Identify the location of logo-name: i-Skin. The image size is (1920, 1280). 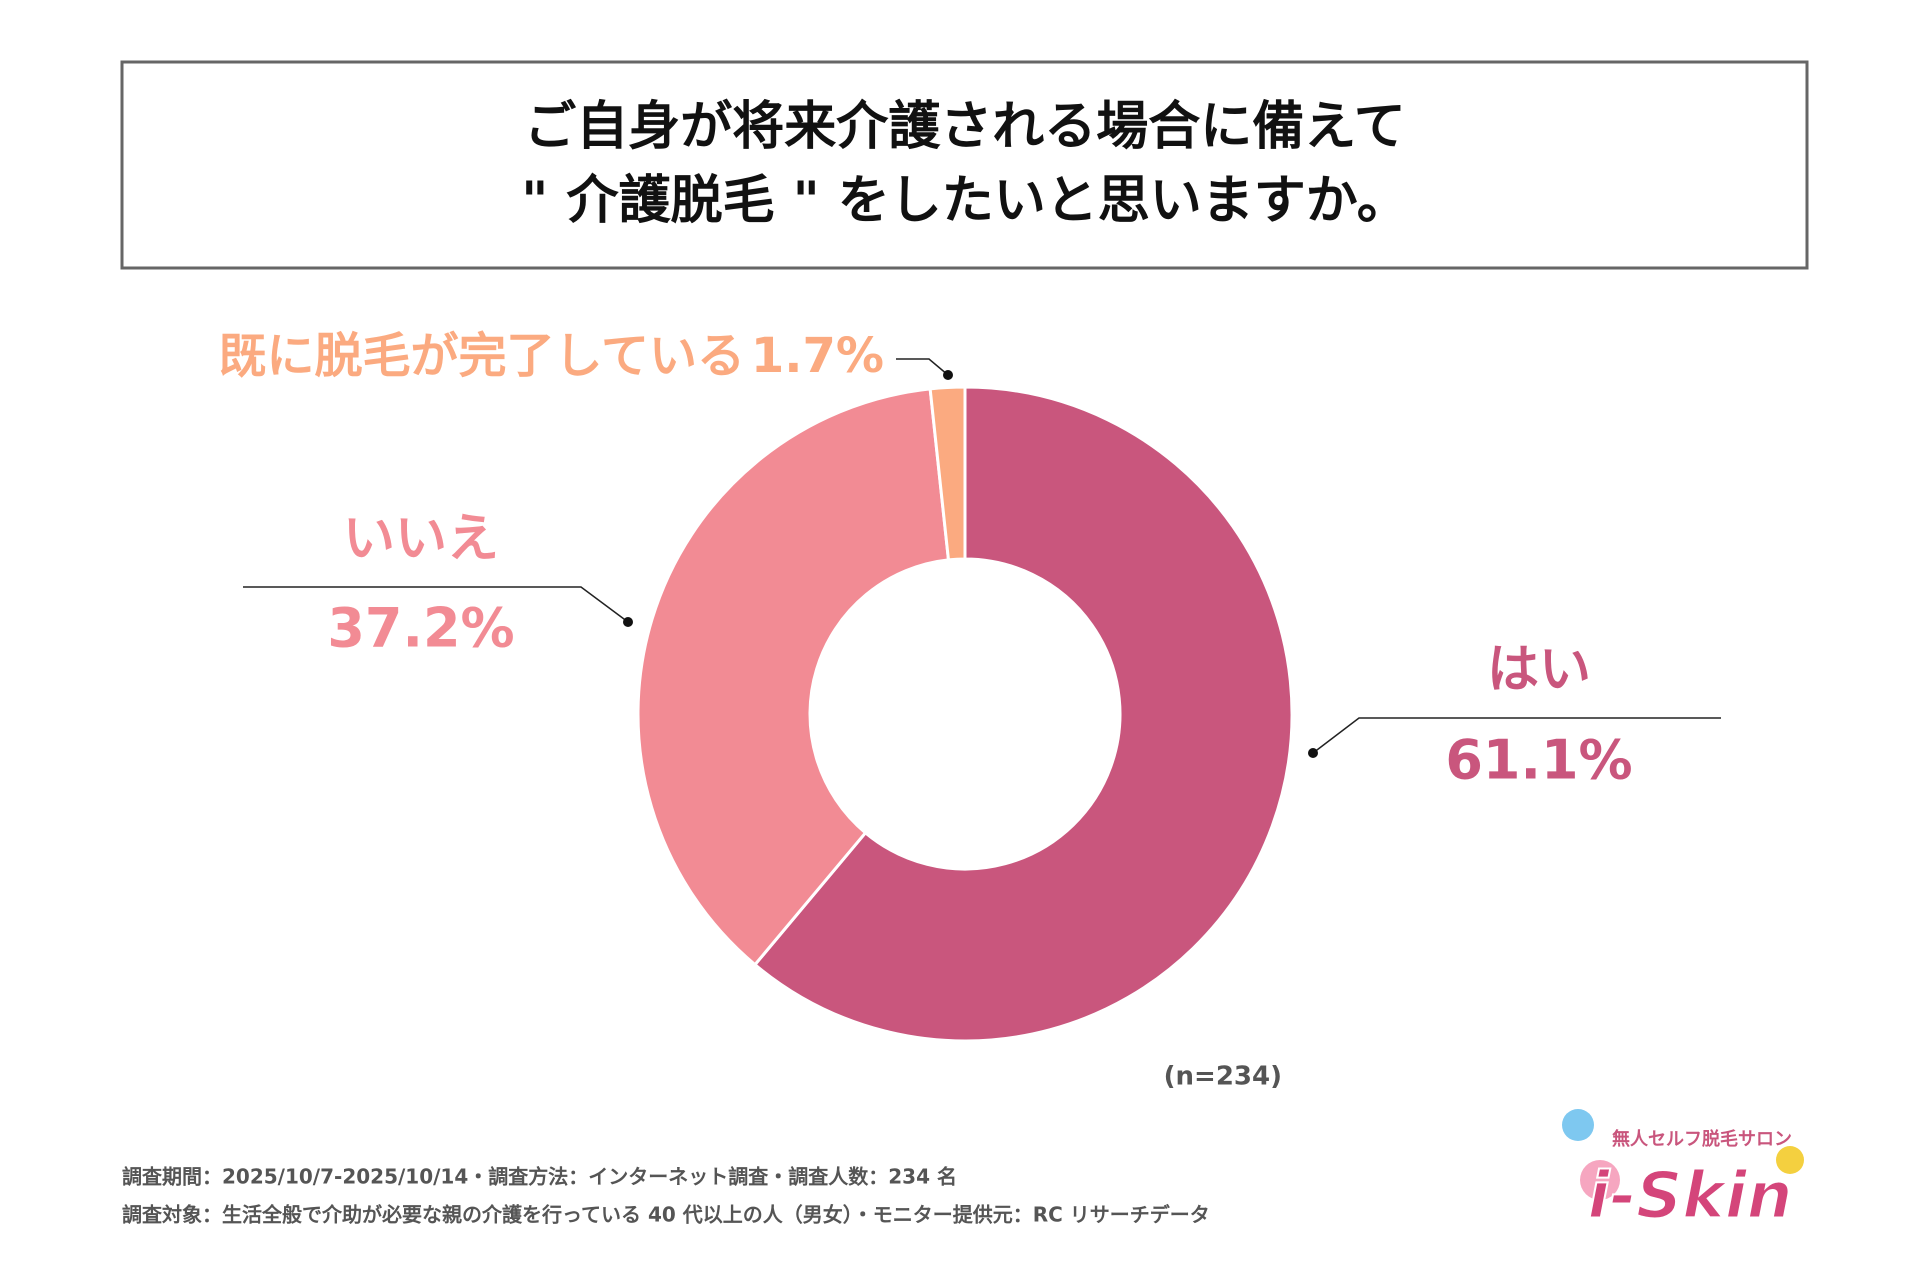
(1690, 1197).